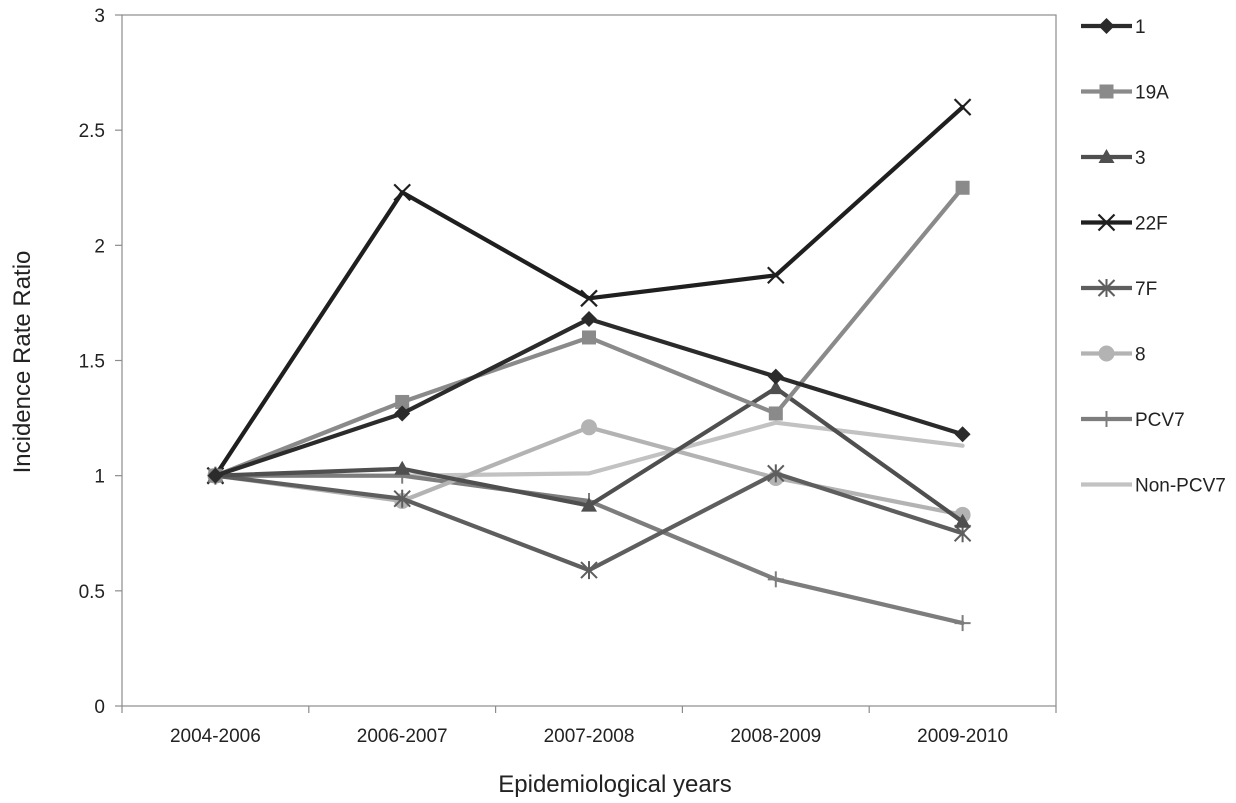 The image size is (1236, 803). Describe the element at coordinates (1140, 355) in the screenshot. I see `legend-label: 8` at that location.